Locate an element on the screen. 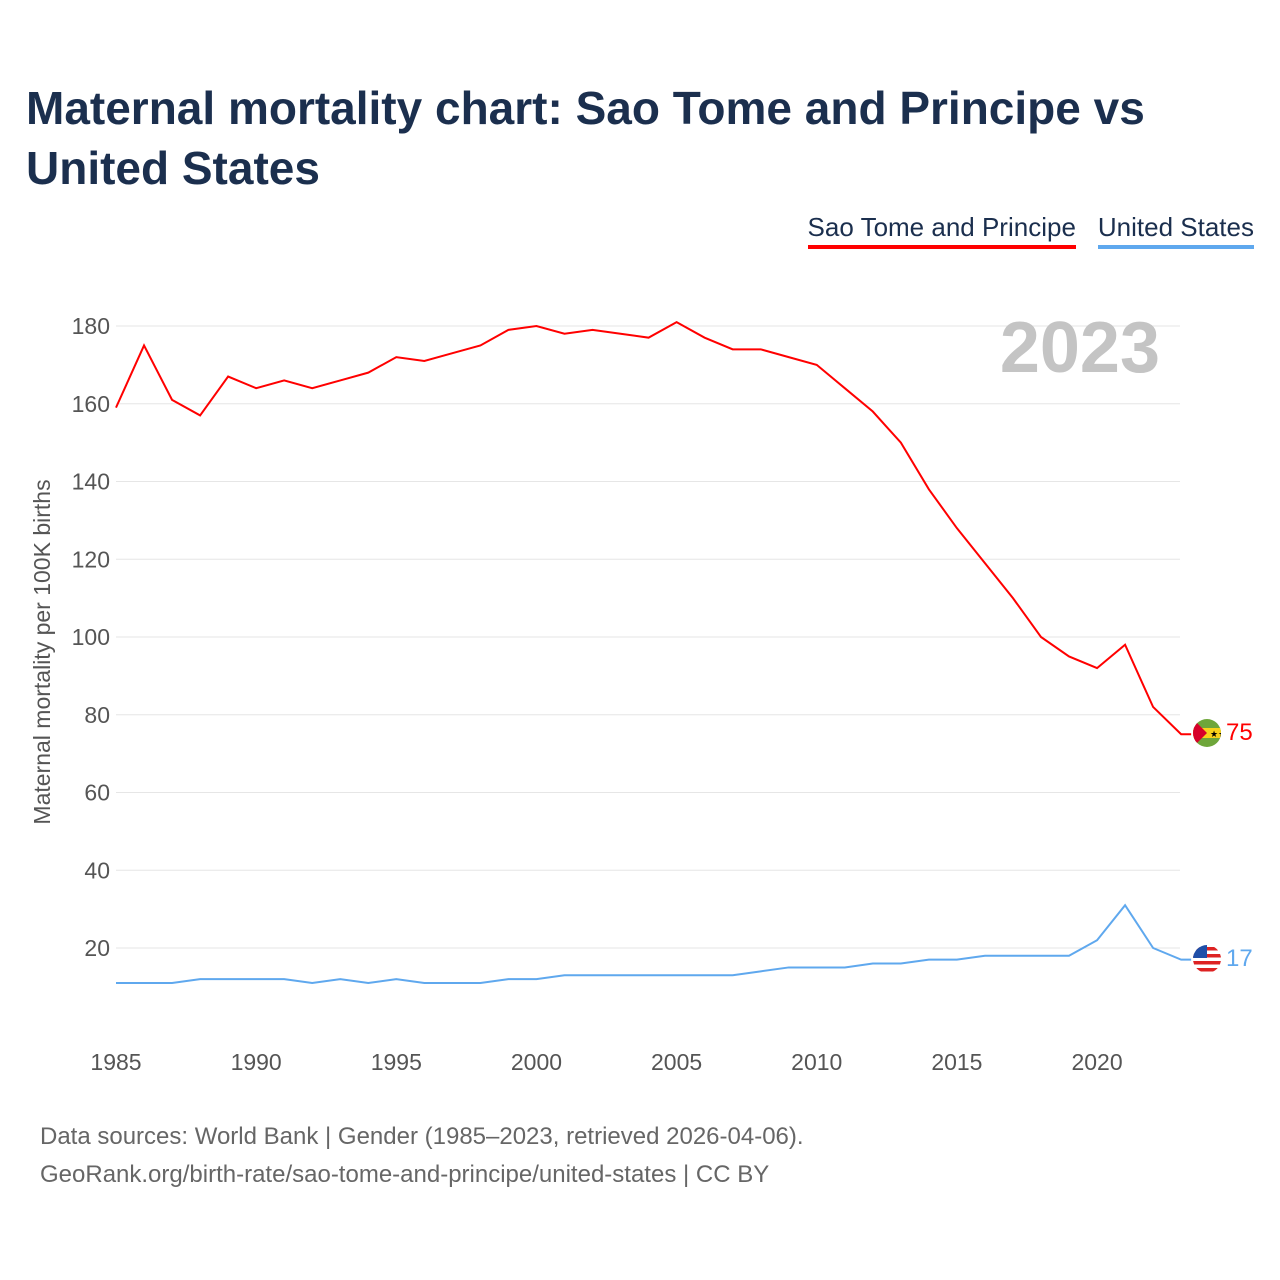  y-tick-label: 20 is located at coordinates (97, 948).